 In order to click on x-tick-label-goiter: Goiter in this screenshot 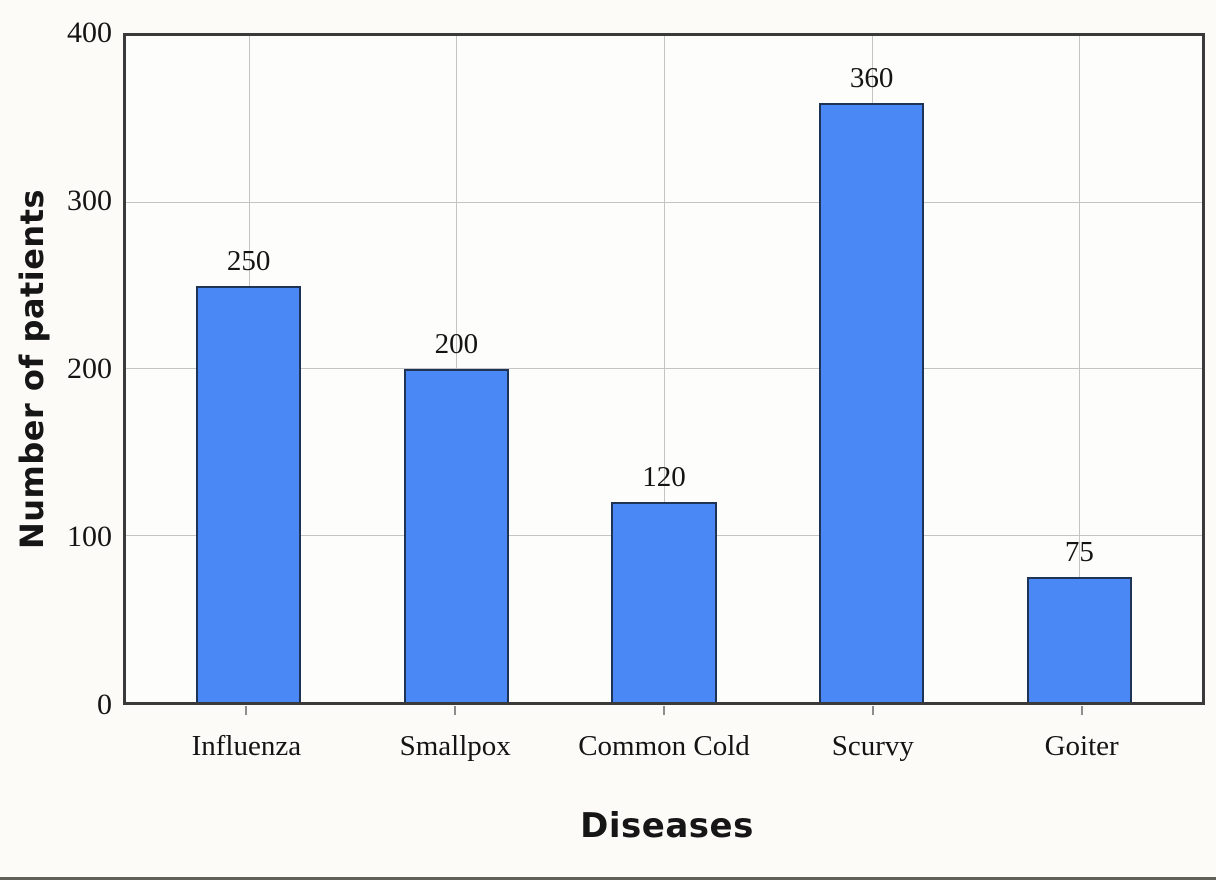, I will do `click(1081, 746)`.